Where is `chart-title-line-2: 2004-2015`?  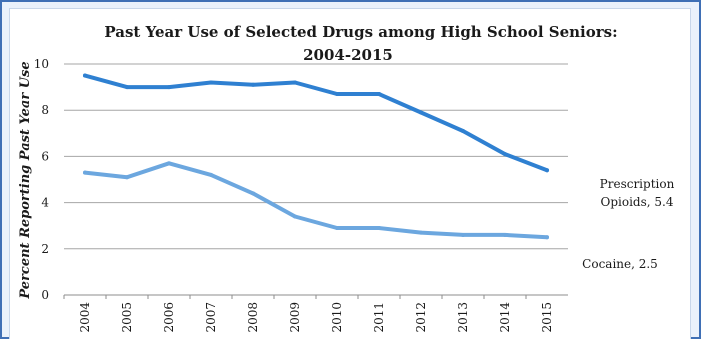
chart-title-line-2: 2004-2015 is located at coordinates (348, 55).